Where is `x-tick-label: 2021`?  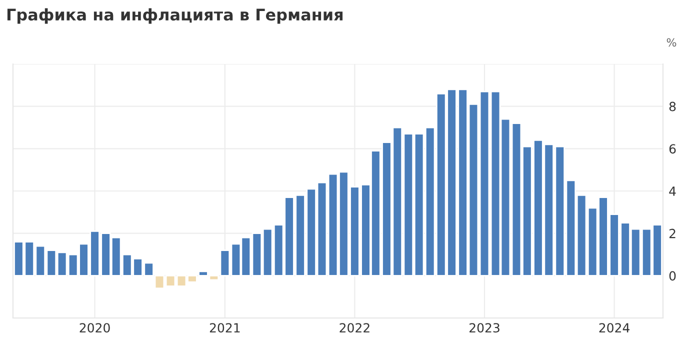 x-tick-label: 2021 is located at coordinates (225, 328).